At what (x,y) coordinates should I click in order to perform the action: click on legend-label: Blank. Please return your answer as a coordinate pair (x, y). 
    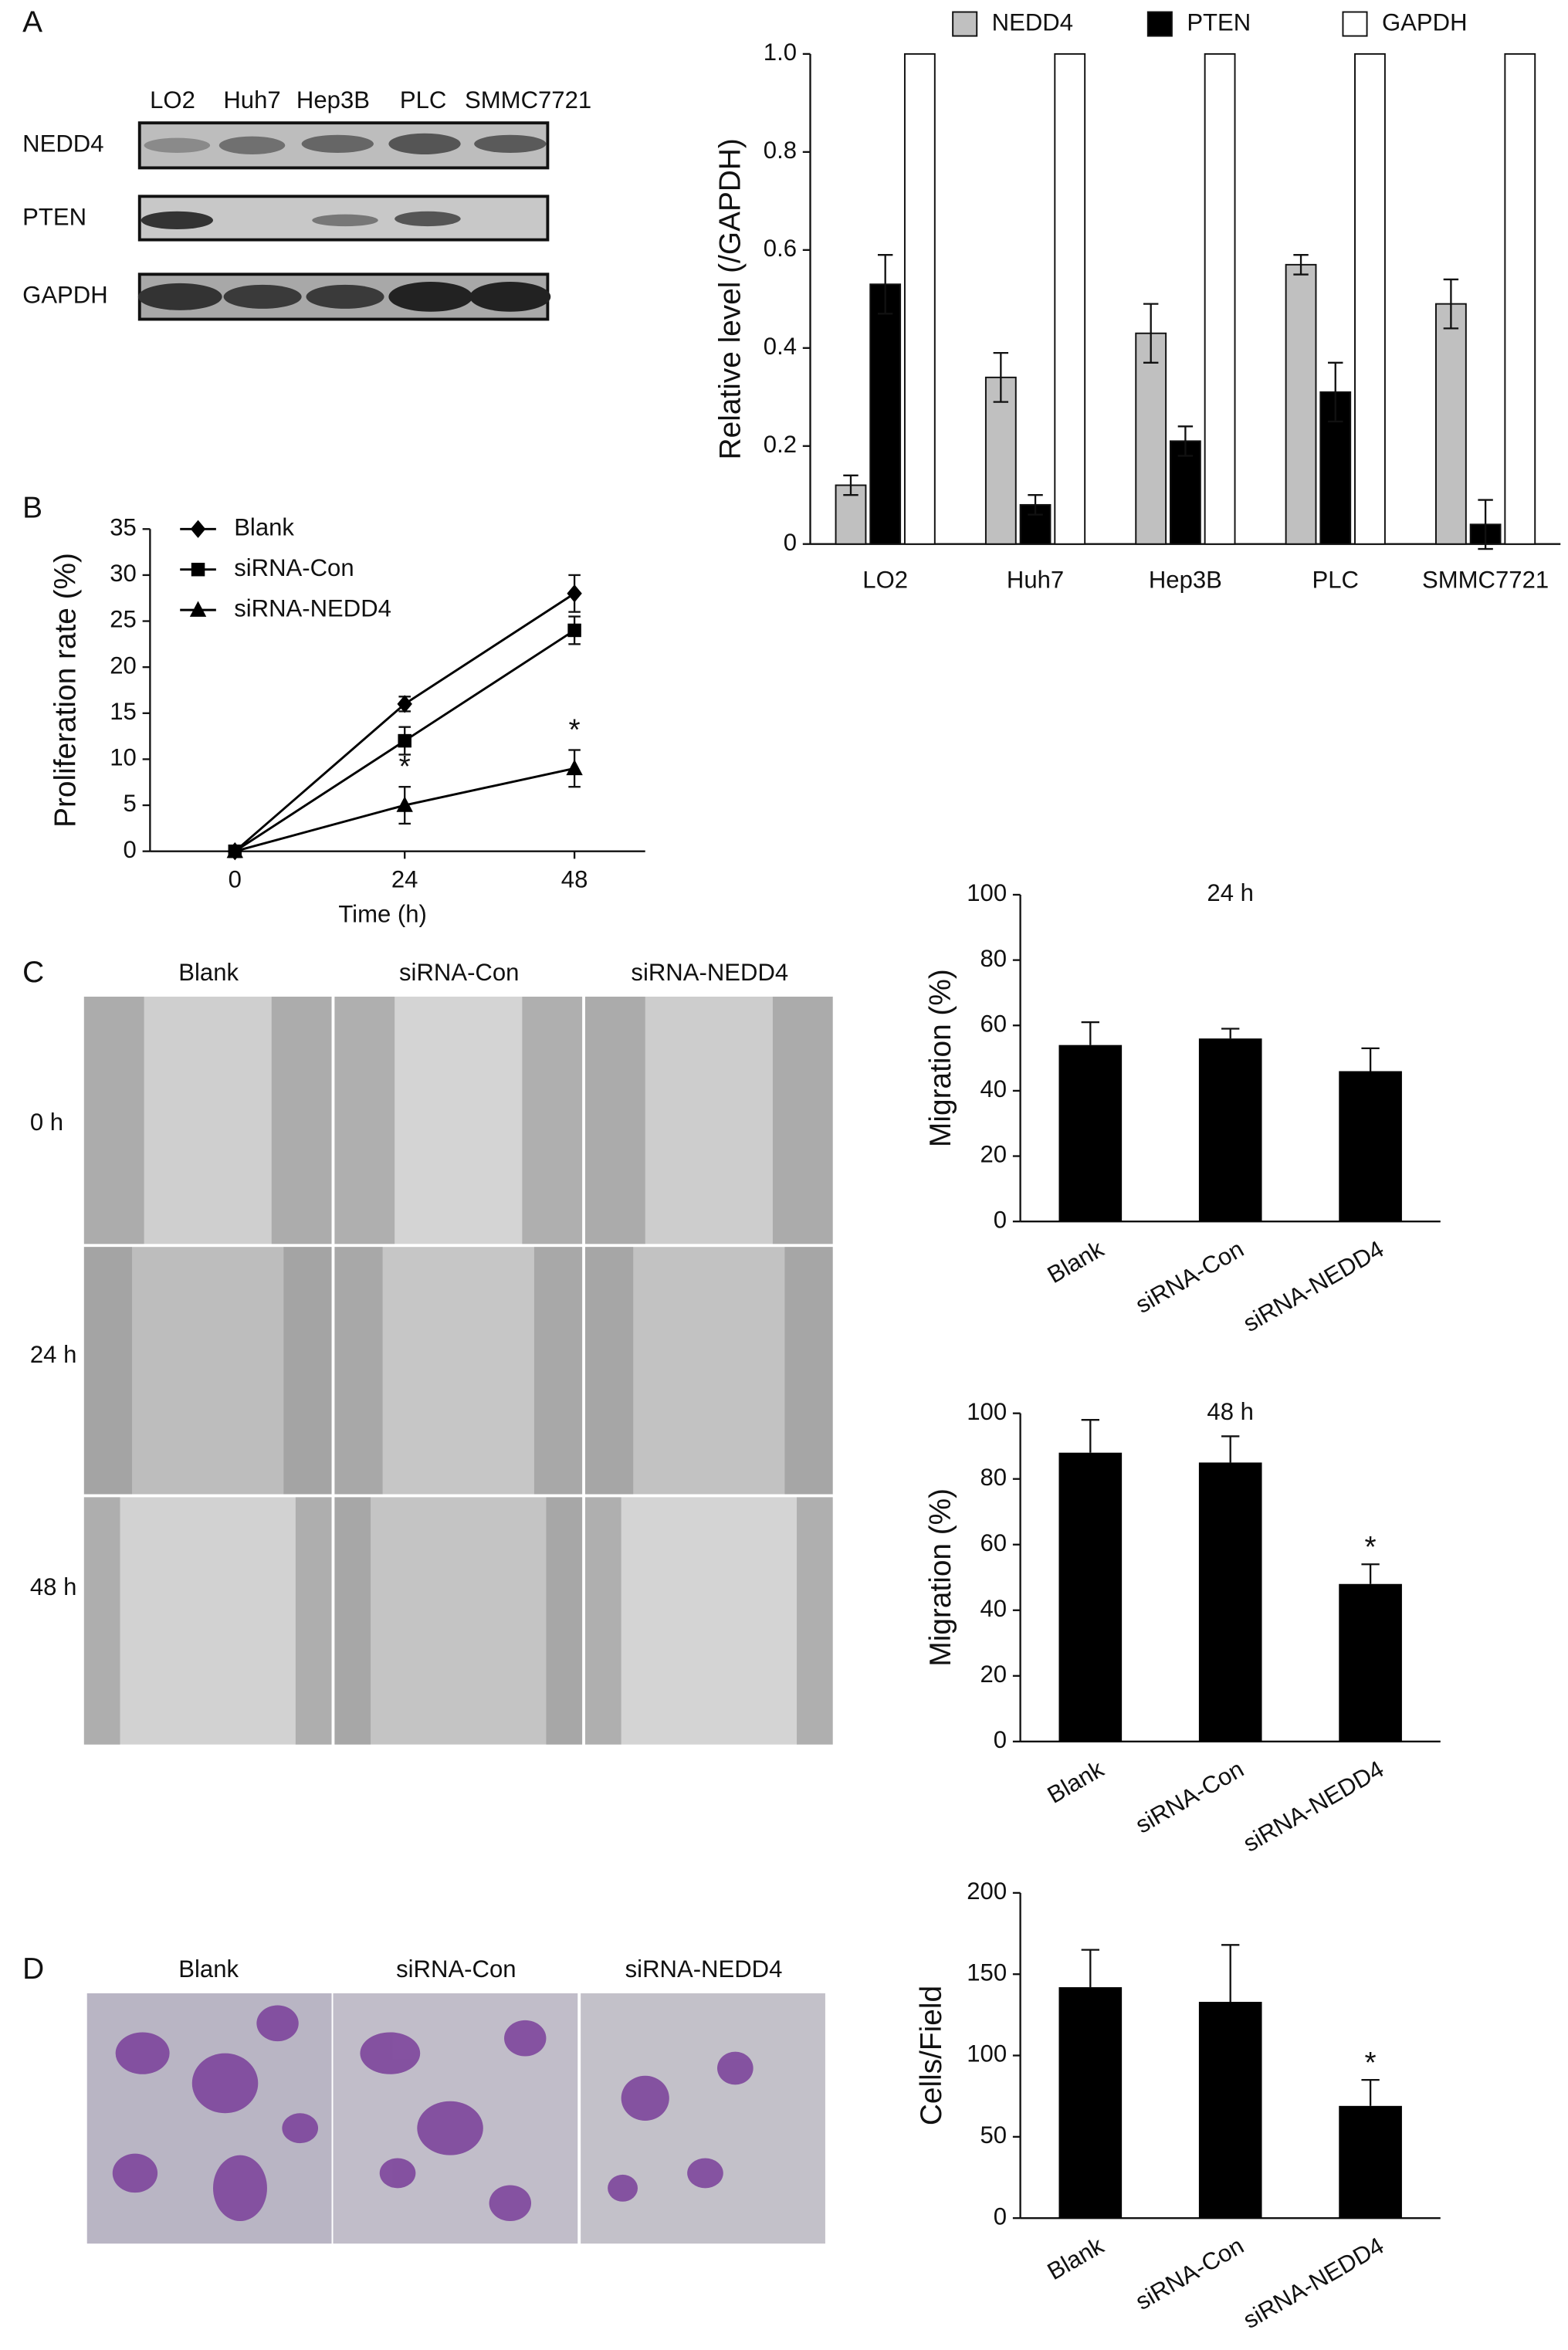
    Looking at the image, I should click on (264, 527).